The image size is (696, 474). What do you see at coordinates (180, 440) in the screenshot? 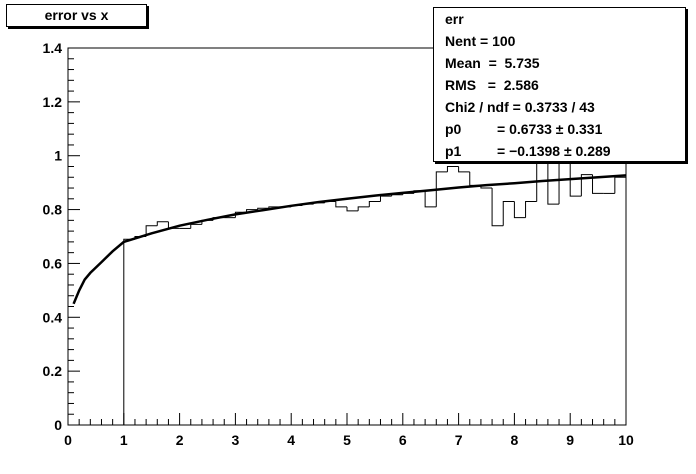
I see `x-tick-label: 2` at bounding box center [180, 440].